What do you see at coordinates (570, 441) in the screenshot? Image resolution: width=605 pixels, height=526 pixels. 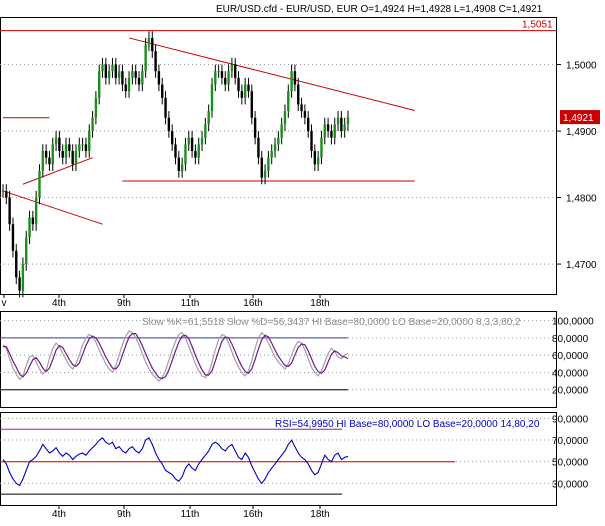 I see `rsi-y-tick-label: 70,0000` at bounding box center [570, 441].